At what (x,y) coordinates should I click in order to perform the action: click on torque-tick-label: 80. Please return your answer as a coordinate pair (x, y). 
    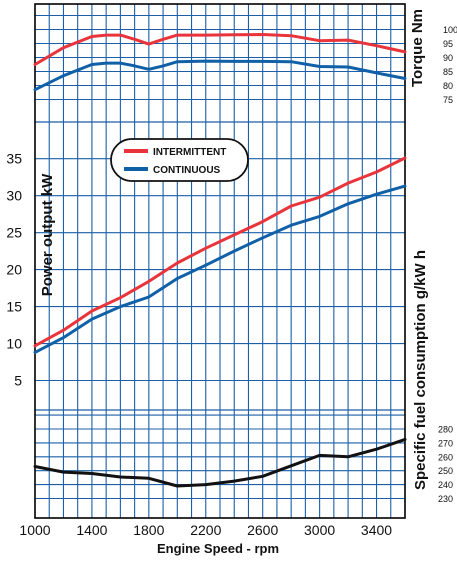
    Looking at the image, I should click on (448, 86).